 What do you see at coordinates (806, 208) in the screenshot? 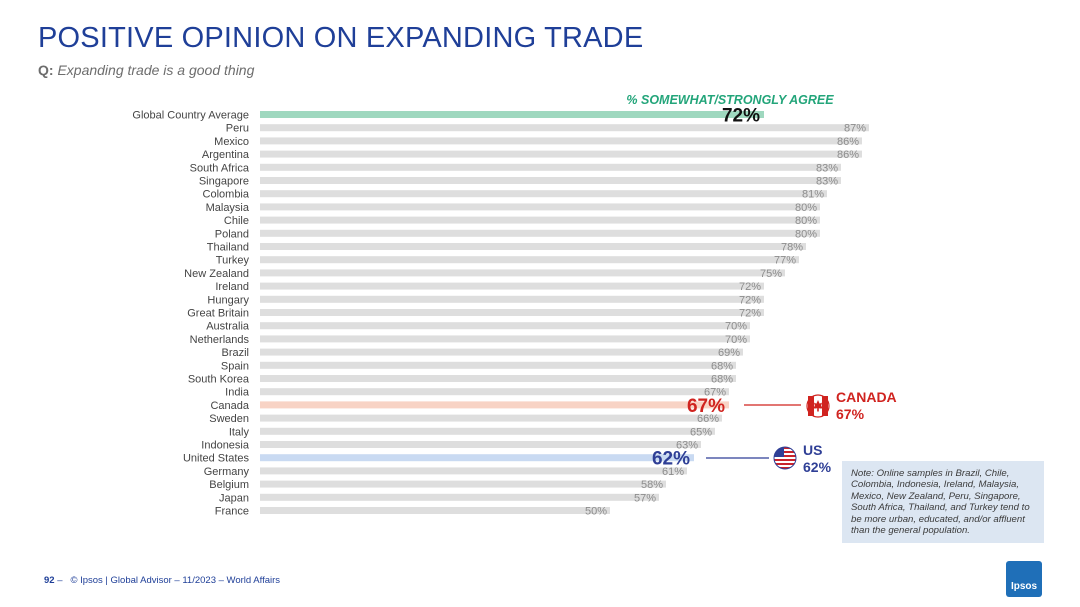
I see `value-label-malaysia: 80%` at bounding box center [806, 208].